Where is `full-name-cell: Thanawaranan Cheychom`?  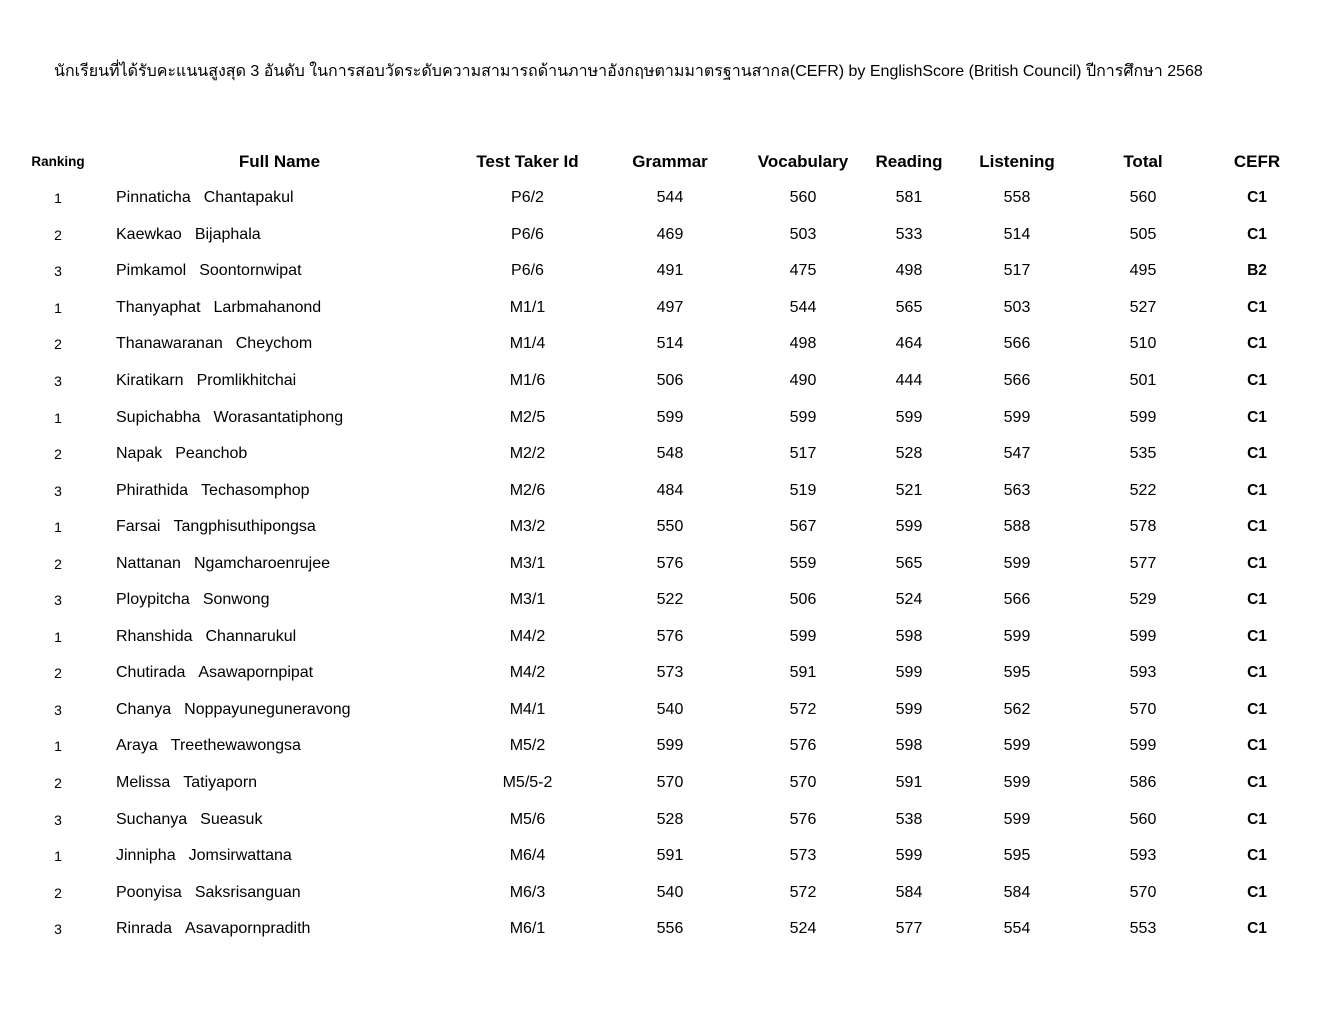 full-name-cell: Thanawaranan Cheychom is located at coordinates (285, 344).